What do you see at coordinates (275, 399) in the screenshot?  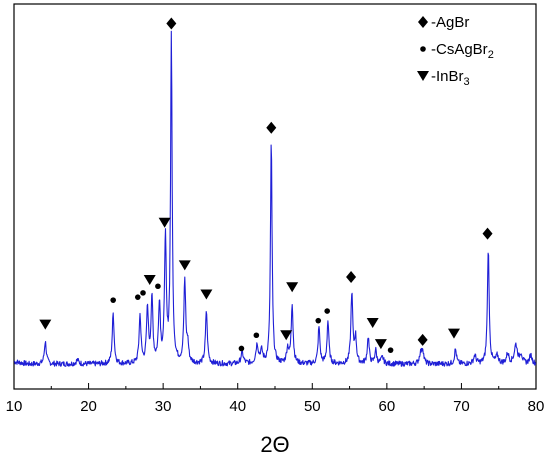 I see `x-axis-ticks: 10 20 30 40 50 60 70 80` at bounding box center [275, 399].